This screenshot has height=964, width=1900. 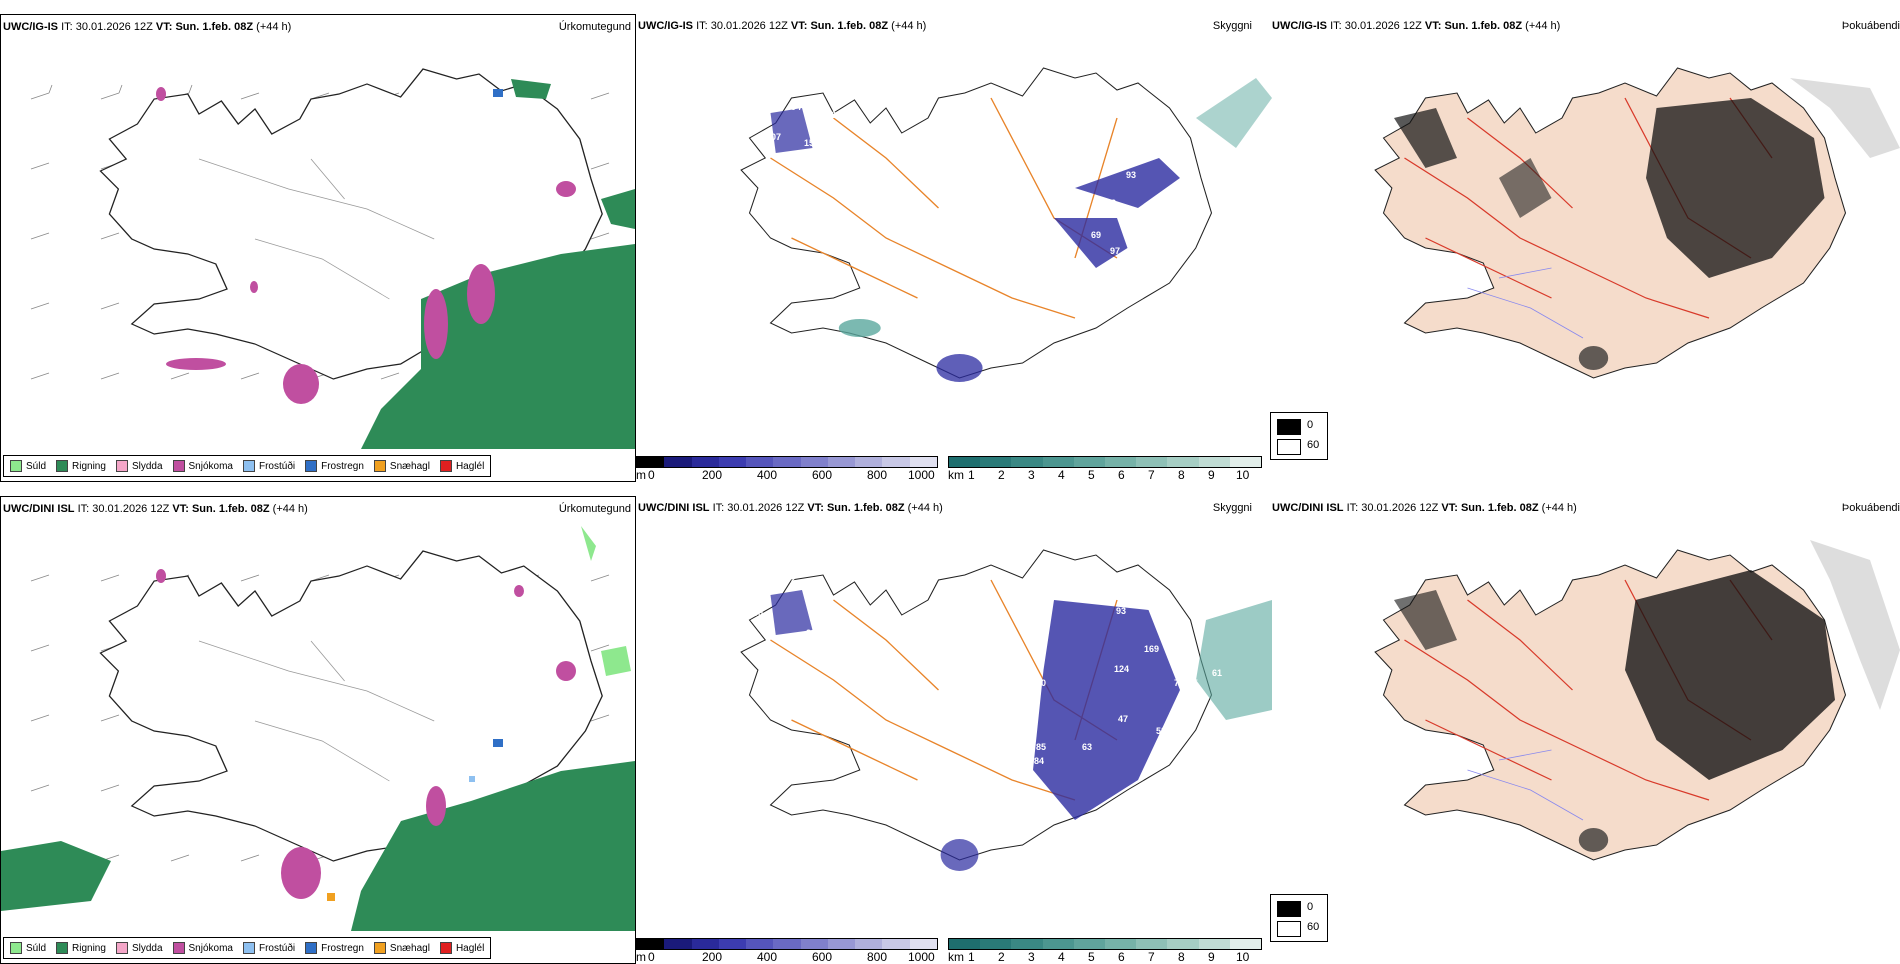 I want to click on legend-item: Rigning, so click(x=81, y=466).